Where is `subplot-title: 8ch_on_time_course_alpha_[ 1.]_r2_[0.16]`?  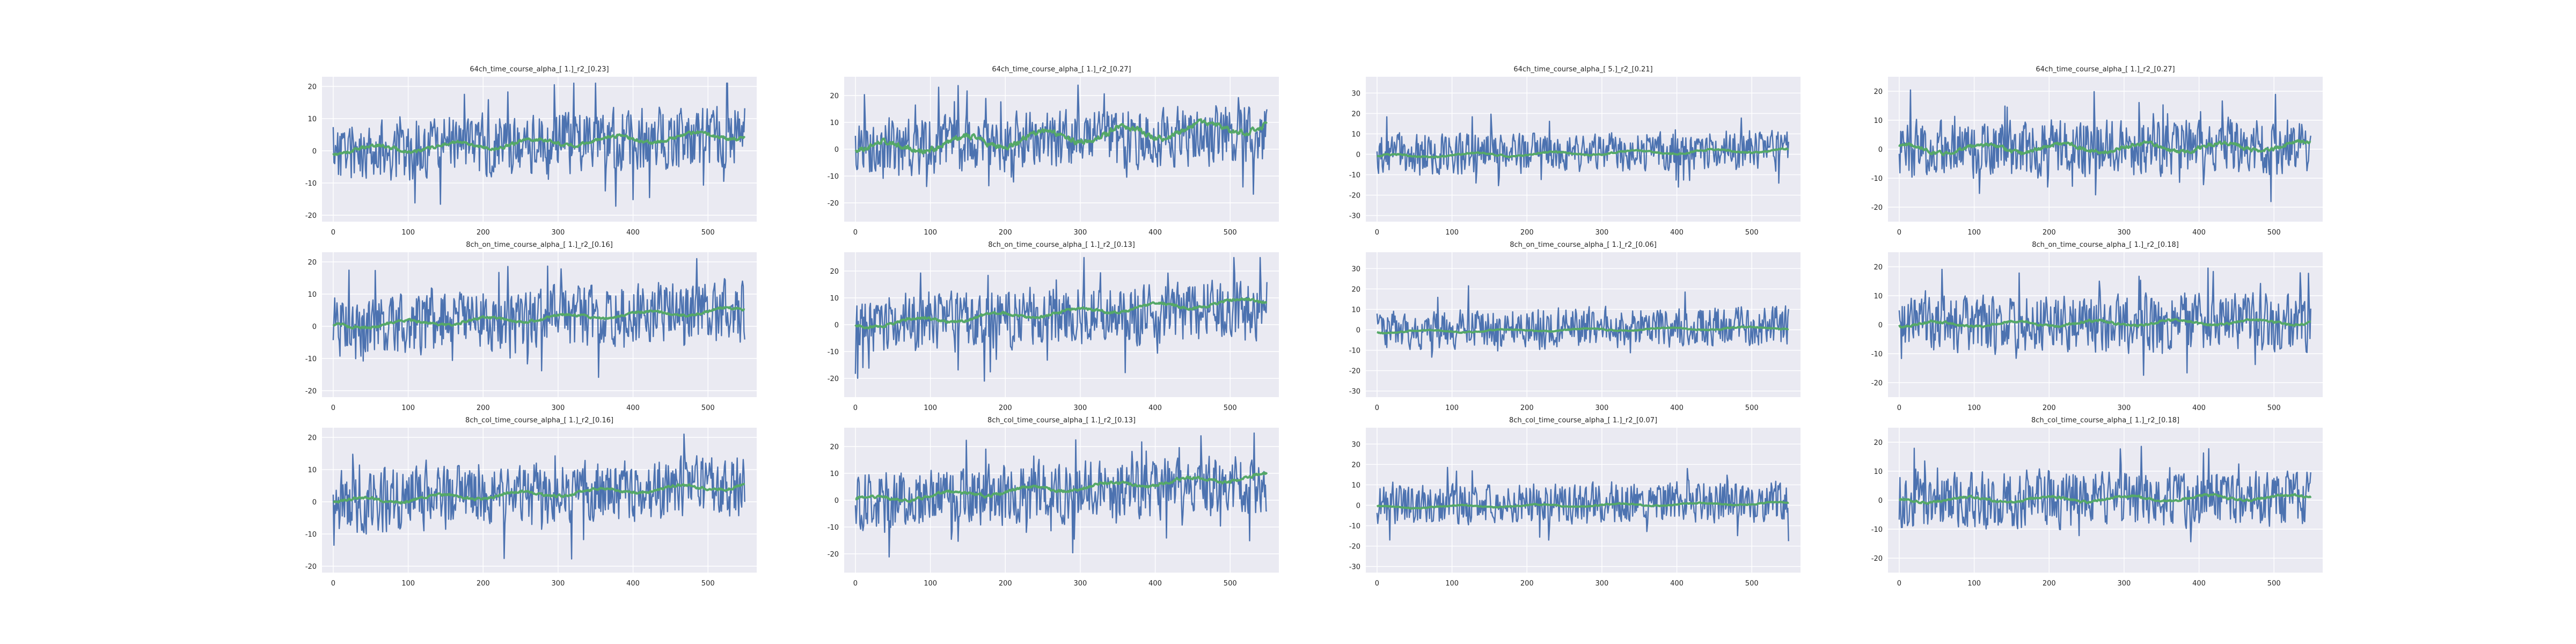
subplot-title: 8ch_on_time_course_alpha_[ 1.]_r2_[0.16] is located at coordinates (539, 245).